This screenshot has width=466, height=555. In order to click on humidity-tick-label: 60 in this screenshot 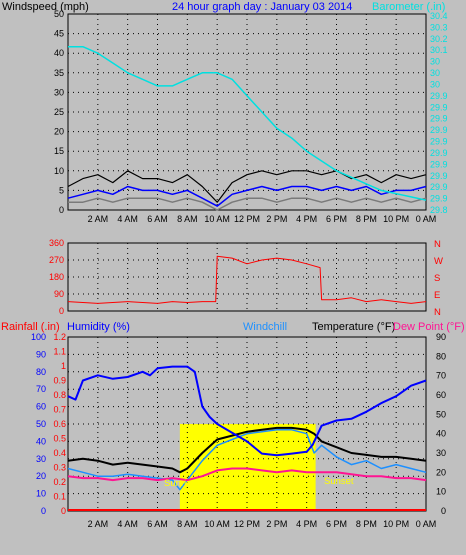, I will do `click(41, 407)`.